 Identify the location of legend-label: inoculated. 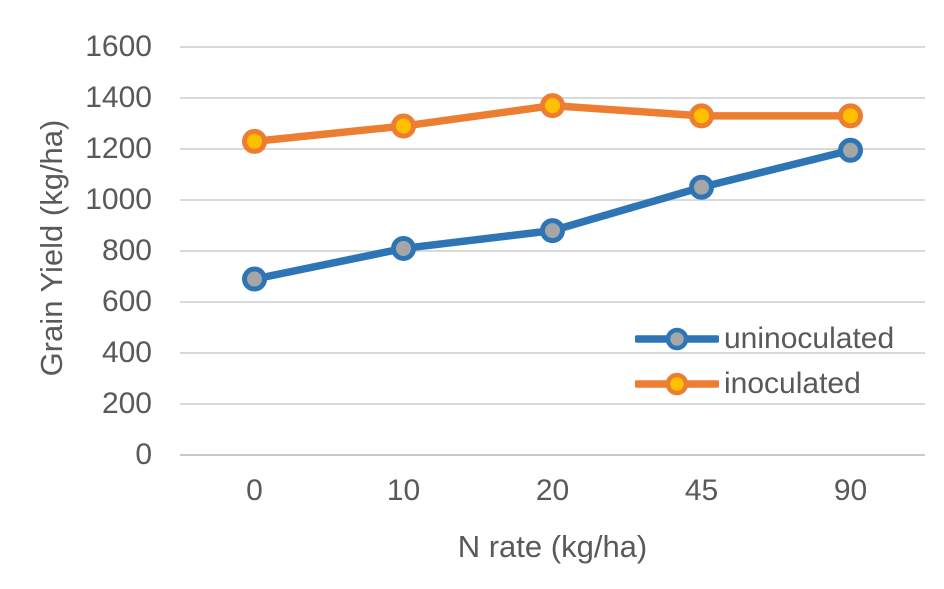
(792, 383).